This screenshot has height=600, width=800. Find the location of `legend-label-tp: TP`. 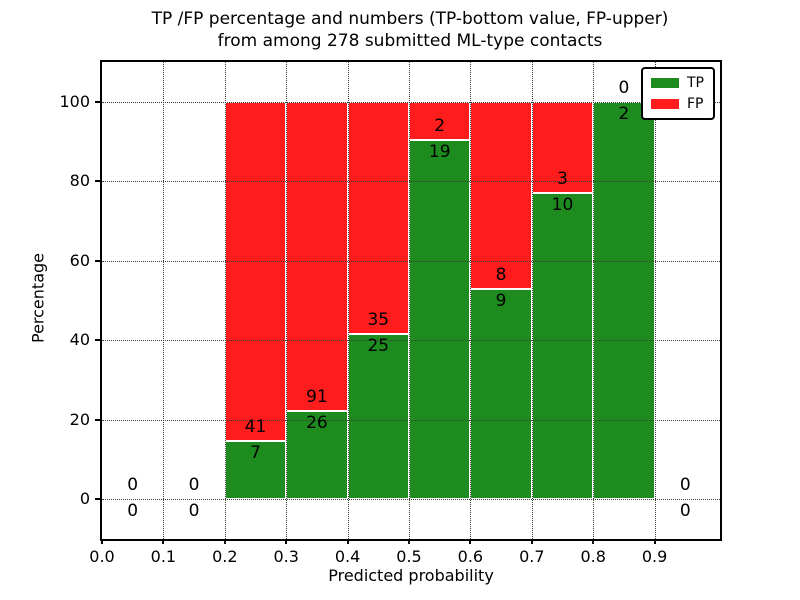

legend-label-tp: TP is located at coordinates (695, 83).